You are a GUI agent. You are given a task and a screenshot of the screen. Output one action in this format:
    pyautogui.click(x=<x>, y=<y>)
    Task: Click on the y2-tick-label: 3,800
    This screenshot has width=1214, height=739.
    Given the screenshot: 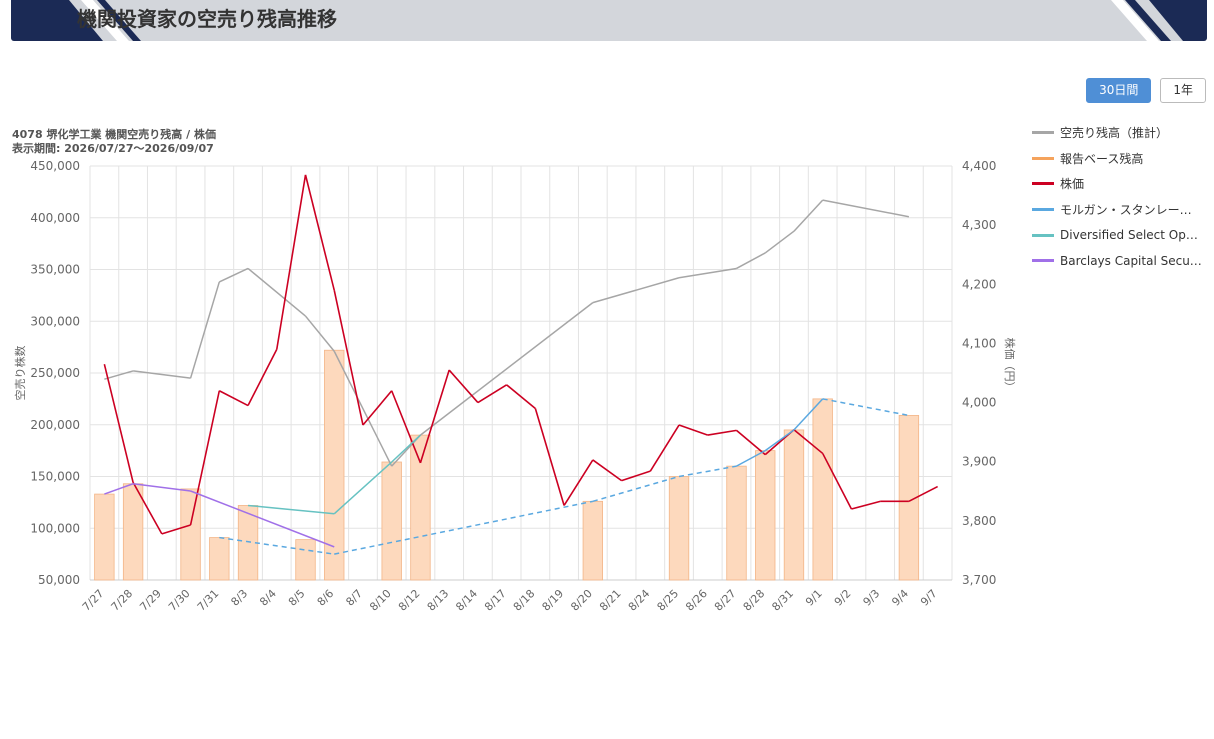 What is the action you would take?
    pyautogui.click(x=979, y=521)
    